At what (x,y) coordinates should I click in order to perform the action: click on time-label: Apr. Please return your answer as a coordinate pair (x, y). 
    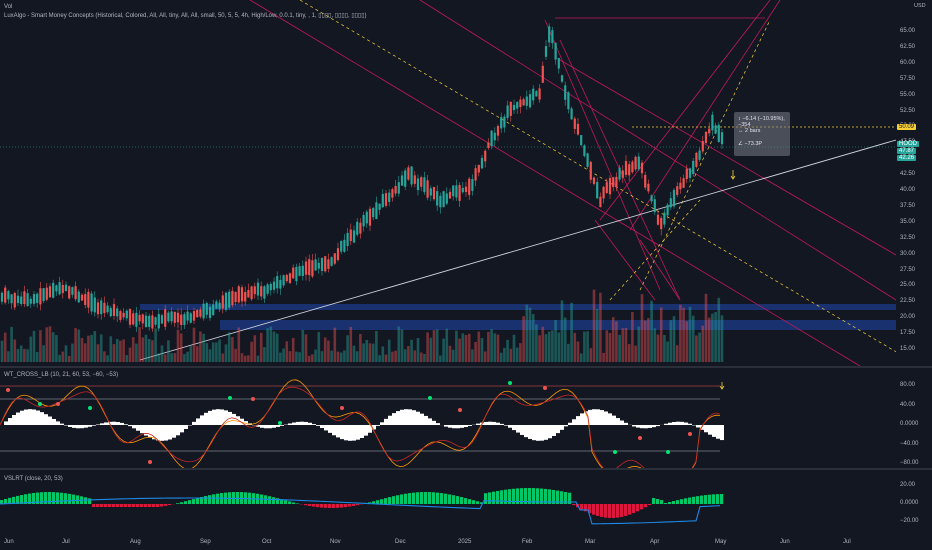
    Looking at the image, I should click on (655, 542).